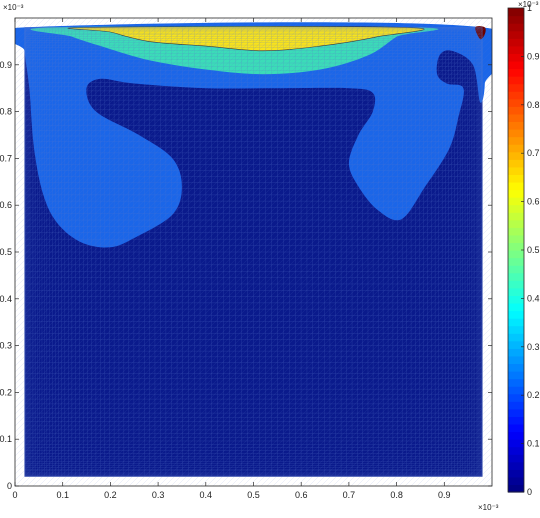 The image size is (540, 518). What do you see at coordinates (533, 105) in the screenshot?
I see `colorbar-tick-label: 0.8` at bounding box center [533, 105].